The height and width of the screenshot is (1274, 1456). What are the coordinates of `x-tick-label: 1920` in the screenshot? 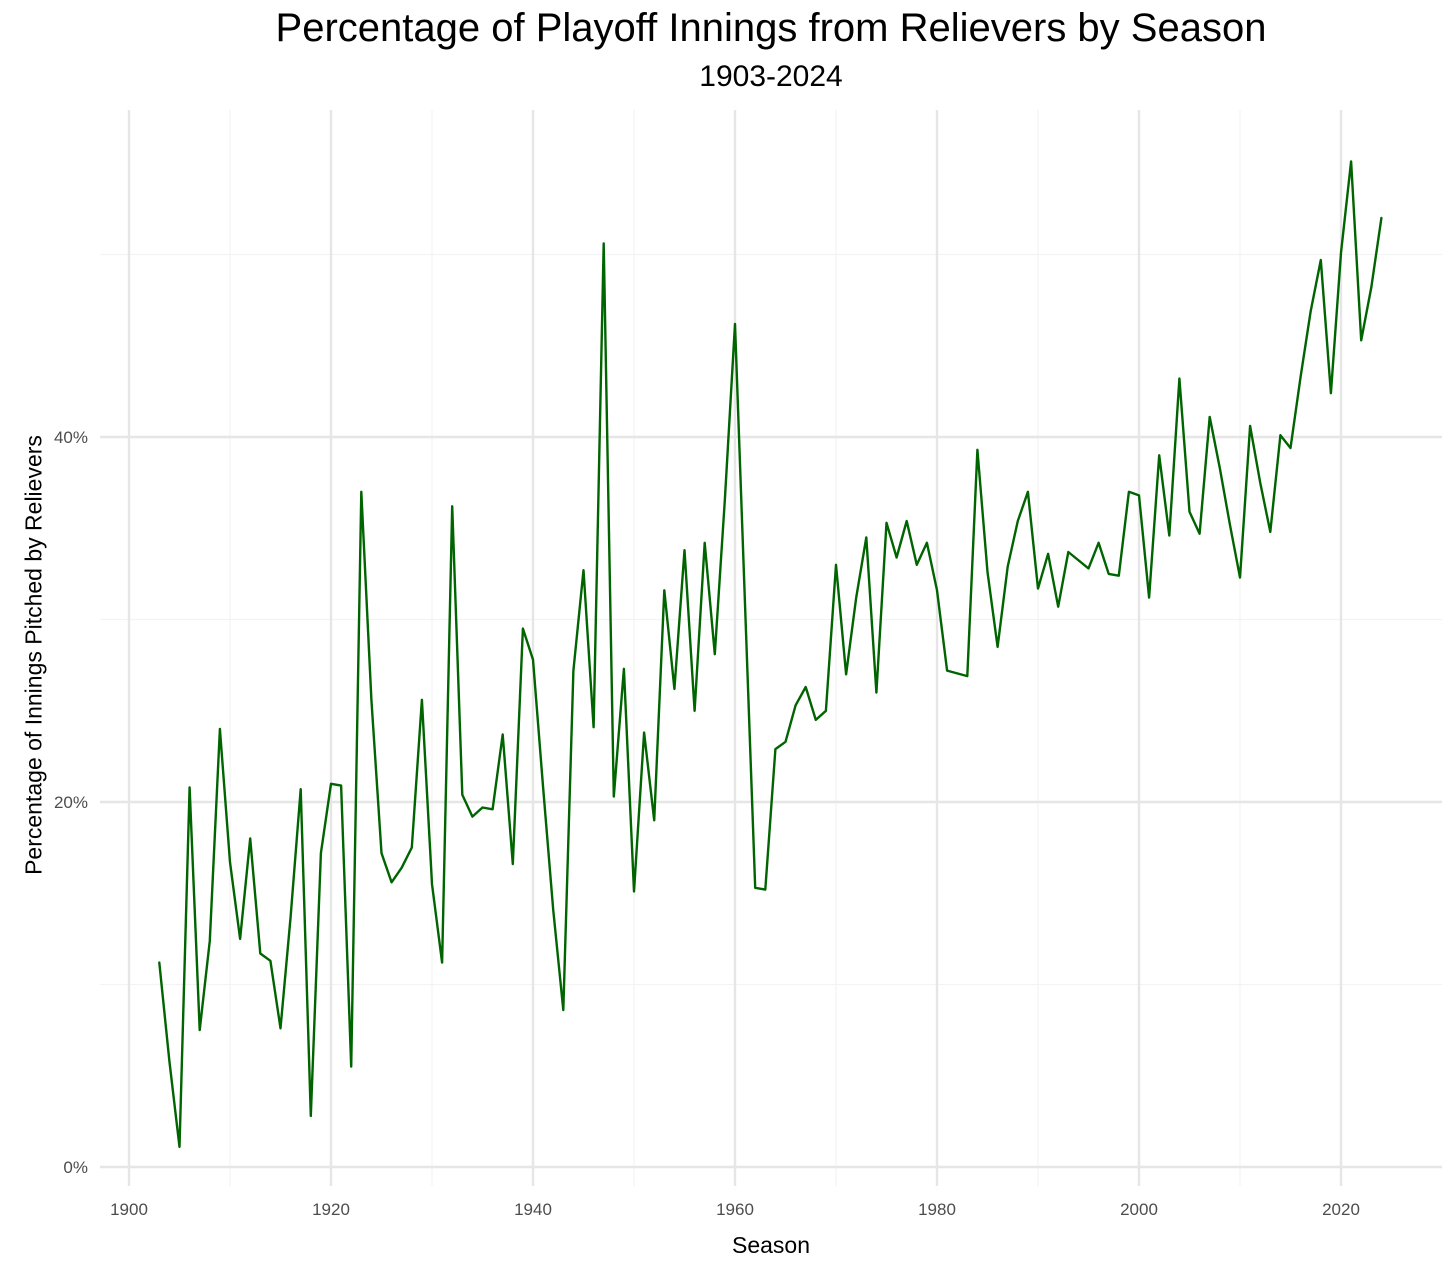 It's located at (331, 1209).